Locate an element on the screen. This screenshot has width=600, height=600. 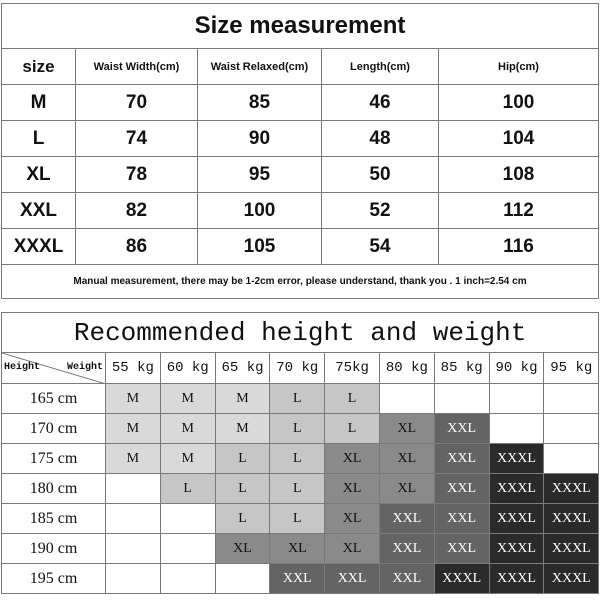
measurement-cell: 100 is located at coordinates (518, 102).